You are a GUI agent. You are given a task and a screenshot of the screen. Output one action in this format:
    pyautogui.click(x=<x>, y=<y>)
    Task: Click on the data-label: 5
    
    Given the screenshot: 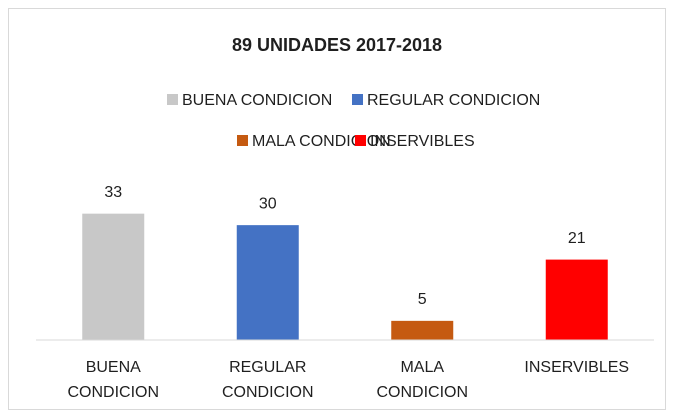 What is the action you would take?
    pyautogui.click(x=422, y=299)
    